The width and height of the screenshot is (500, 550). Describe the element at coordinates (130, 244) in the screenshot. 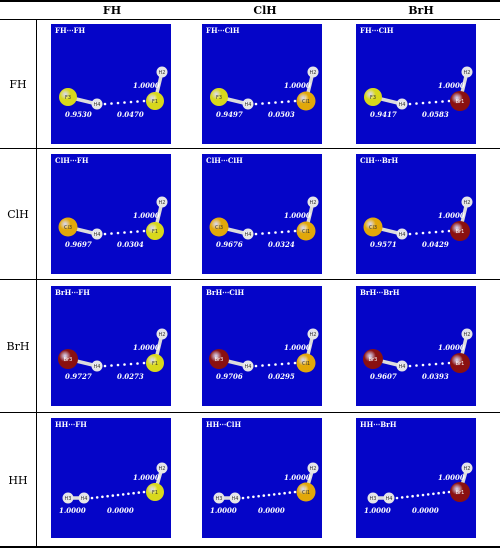

I see `bond-order-mid: 0.0304` at that location.